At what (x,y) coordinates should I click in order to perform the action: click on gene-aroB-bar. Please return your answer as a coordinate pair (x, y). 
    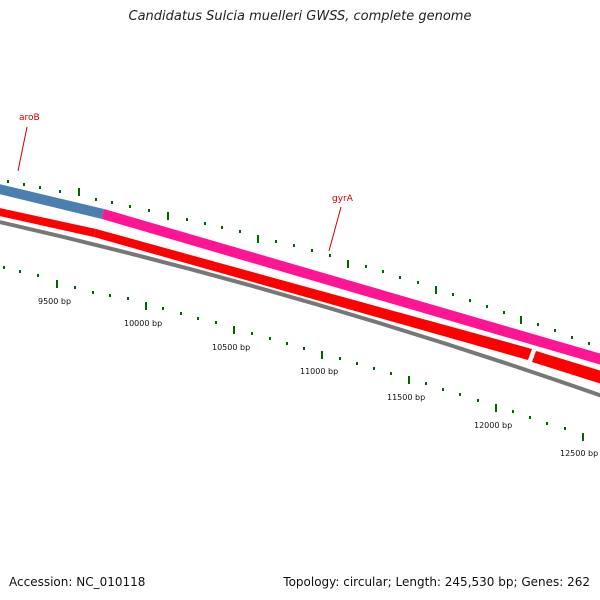
    Looking at the image, I should click on (52, 201).